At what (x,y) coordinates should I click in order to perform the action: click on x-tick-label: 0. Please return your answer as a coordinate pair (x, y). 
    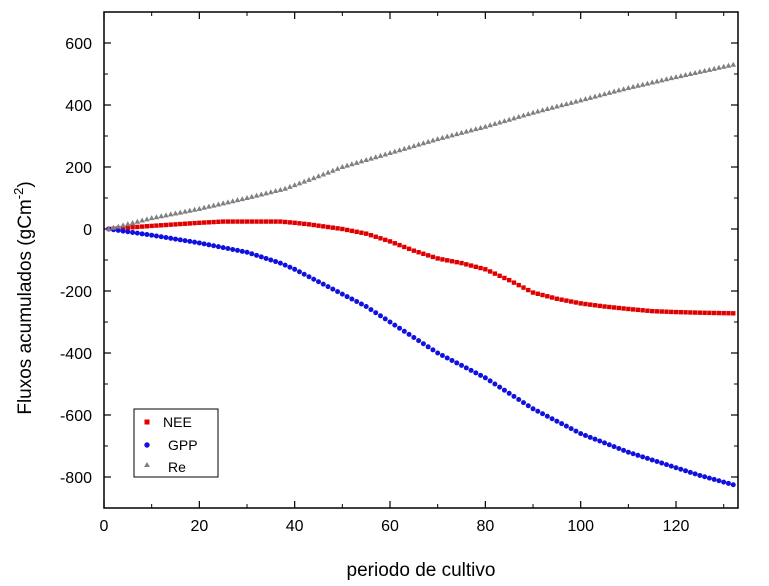
    Looking at the image, I should click on (104, 526).